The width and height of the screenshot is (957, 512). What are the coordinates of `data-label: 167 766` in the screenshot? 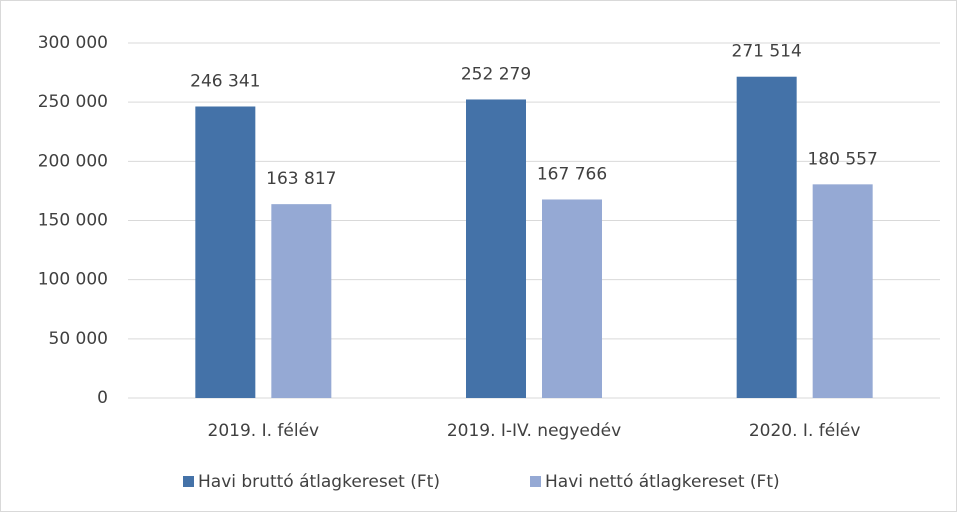 It's located at (572, 174).